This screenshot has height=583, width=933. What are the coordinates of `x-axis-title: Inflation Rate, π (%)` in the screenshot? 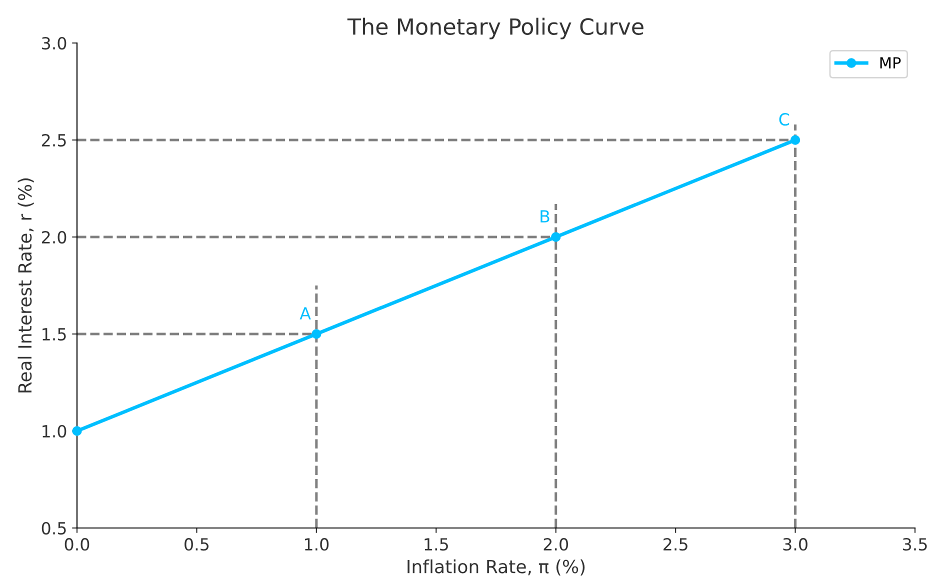 It's located at (496, 567).